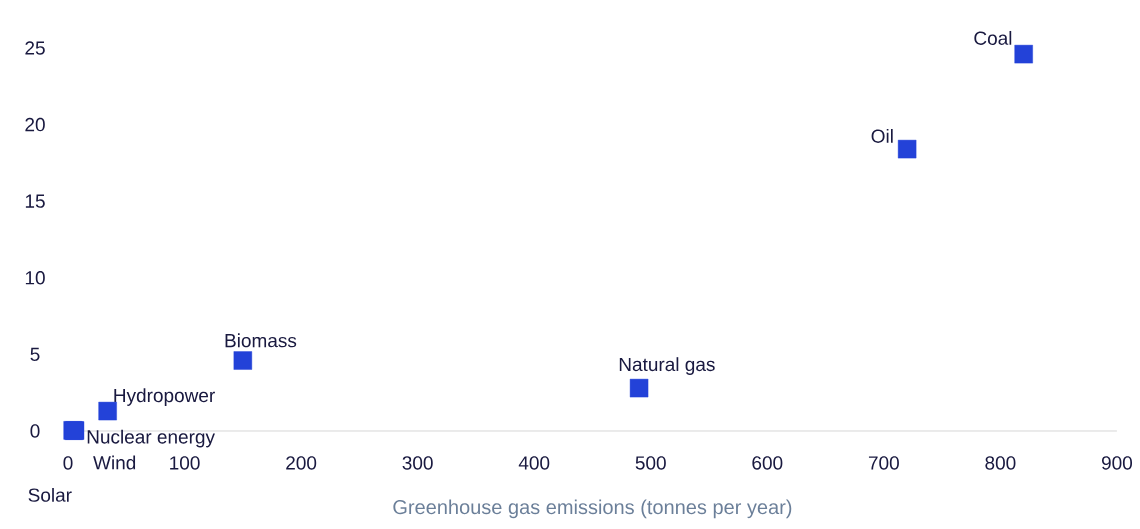  What do you see at coordinates (667, 366) in the screenshot?
I see `series-label: Natural gas` at bounding box center [667, 366].